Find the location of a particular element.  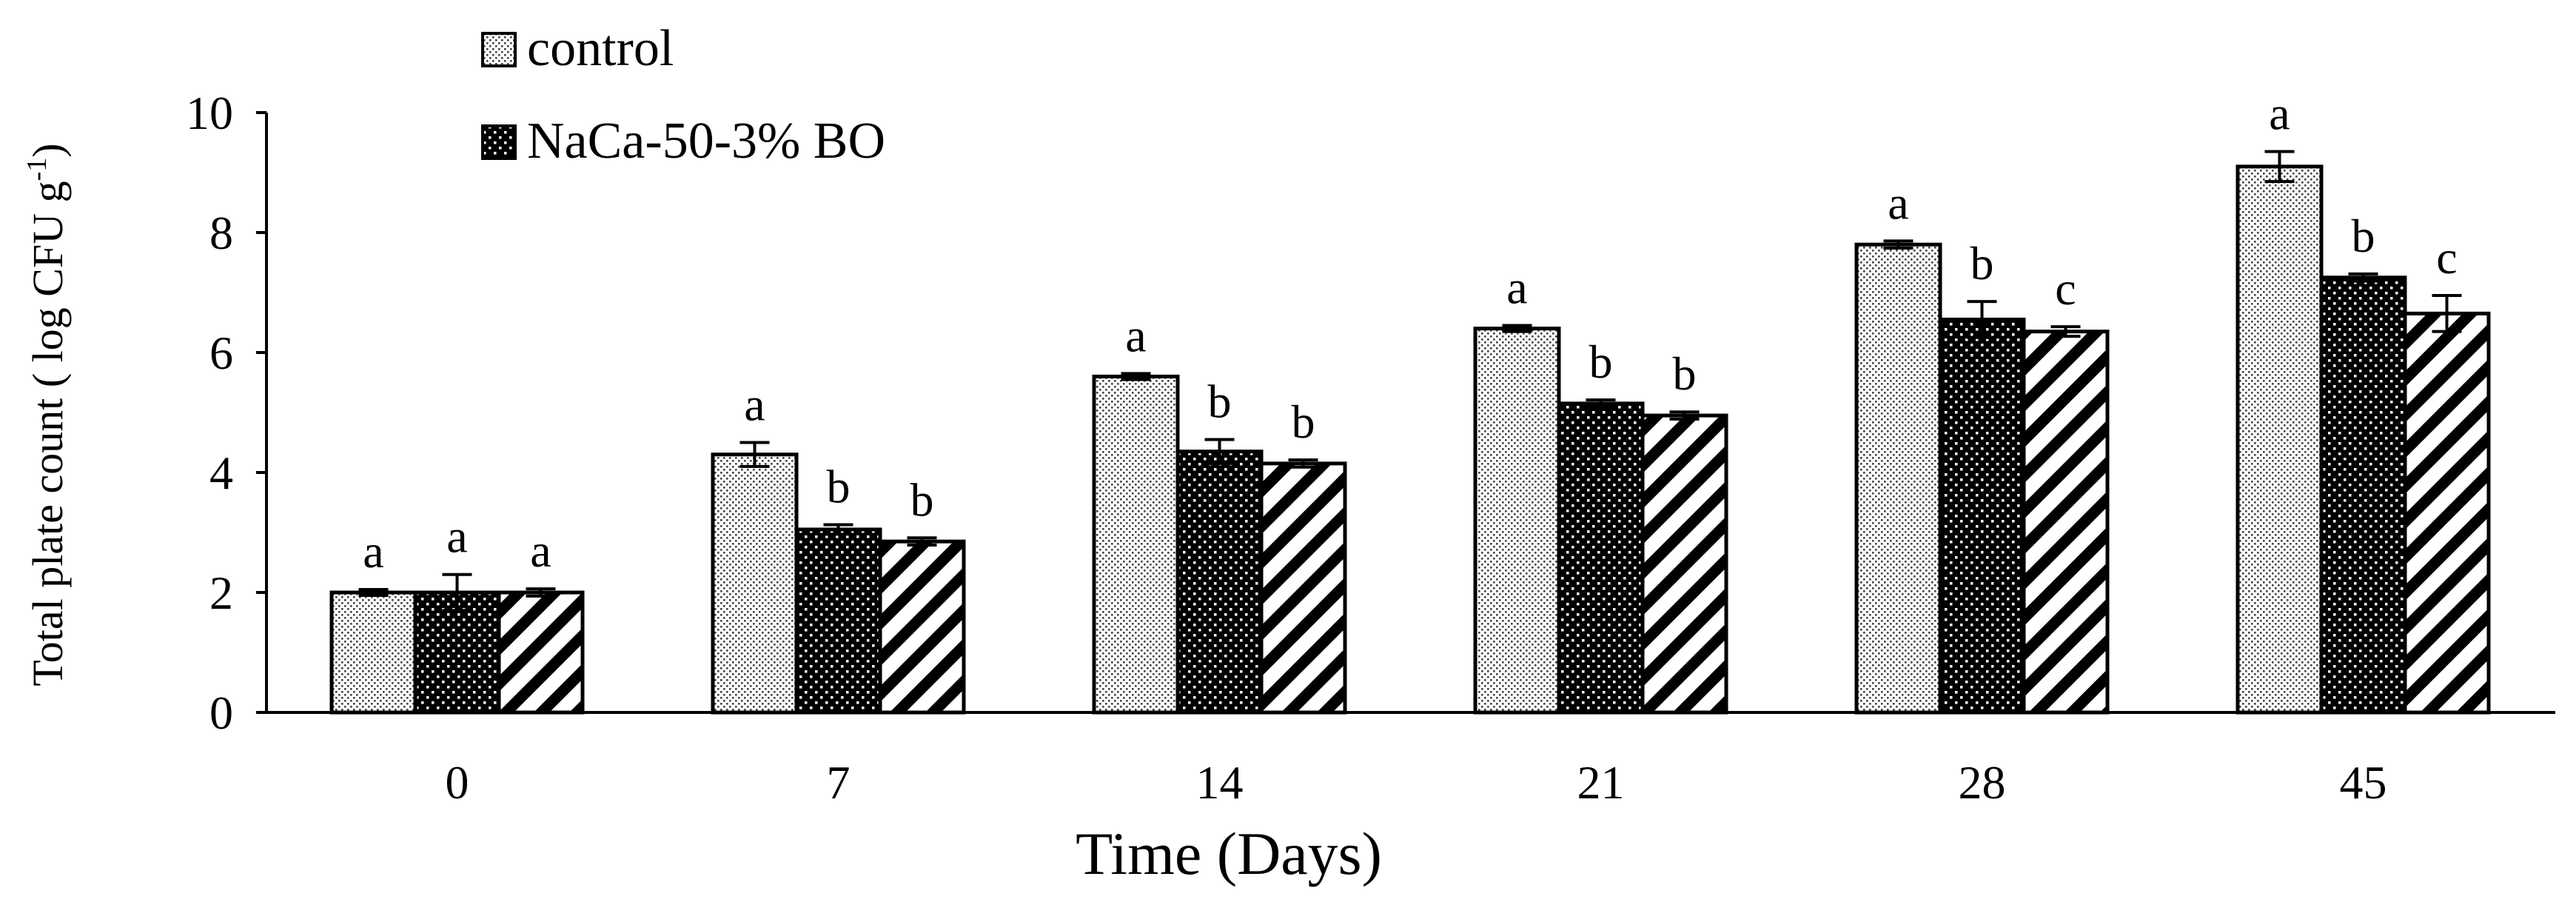

y-tick-label: 8 is located at coordinates (221, 233).